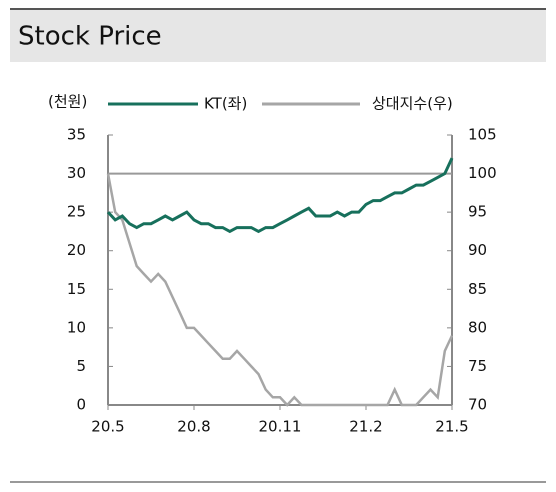  Describe the element at coordinates (482, 173) in the screenshot. I see `y2-tick-label: 100` at that location.